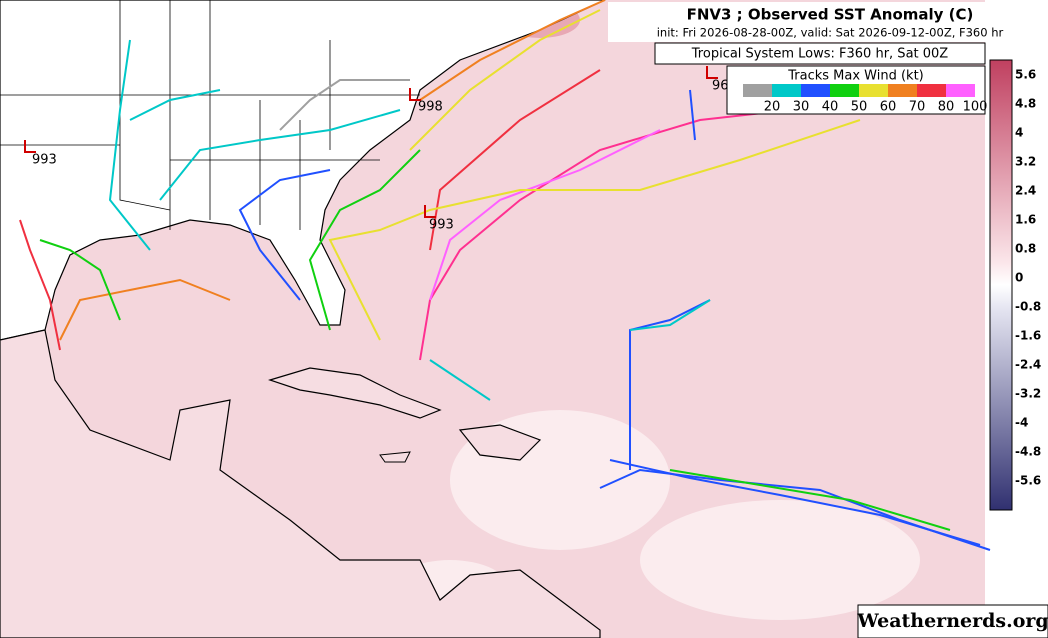 The width and height of the screenshot is (1048, 638). I want to click on legend-label: 20, so click(772, 107).